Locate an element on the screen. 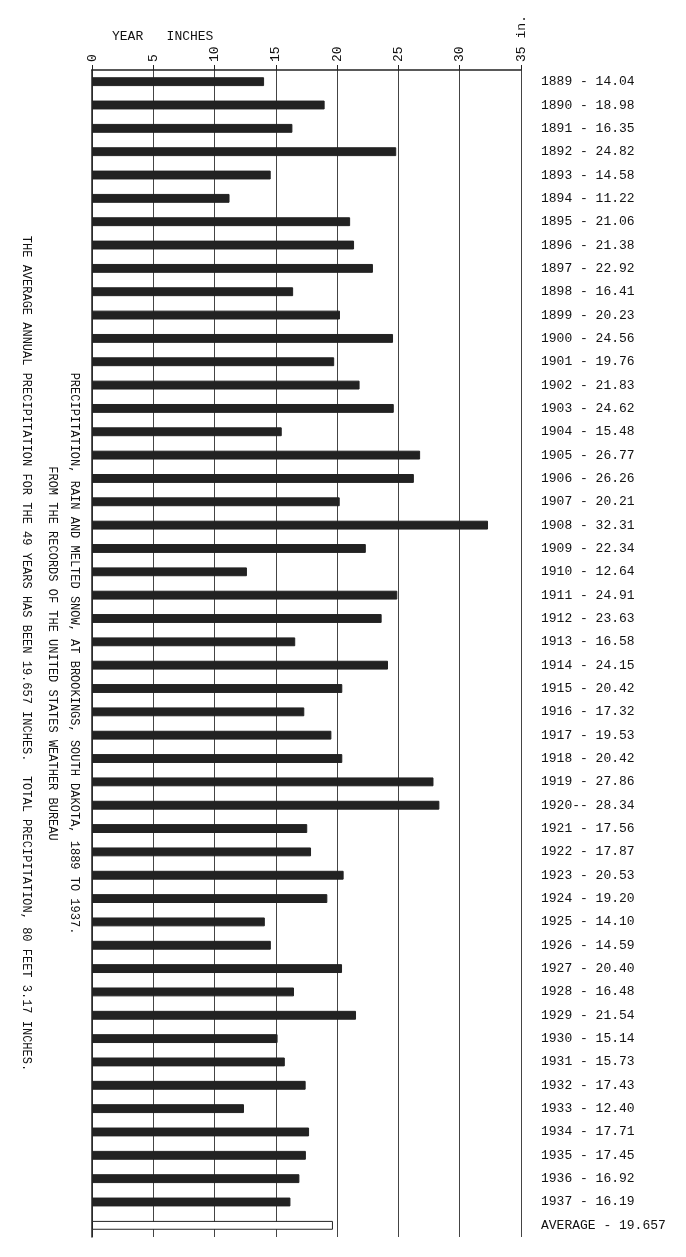  category-label: 1902 - 21.83 is located at coordinates (588, 385).